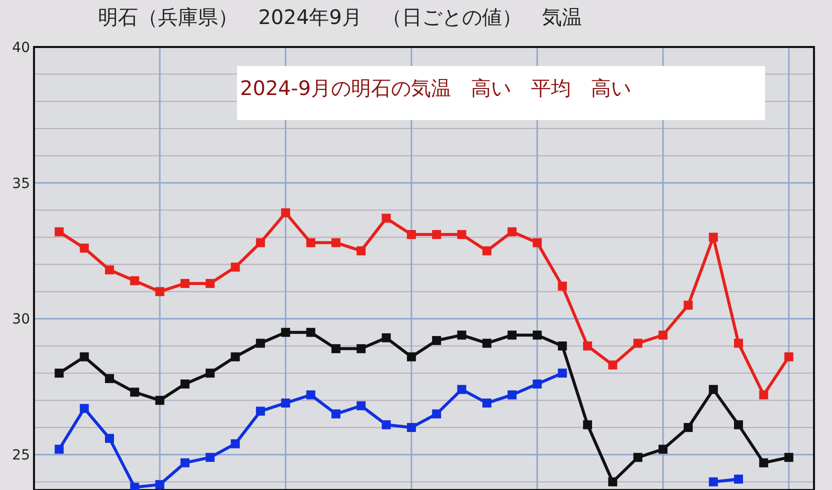 This screenshot has height=490, width=832. Describe the element at coordinates (21, 456) in the screenshot. I see `y-tick-label: 25` at that location.